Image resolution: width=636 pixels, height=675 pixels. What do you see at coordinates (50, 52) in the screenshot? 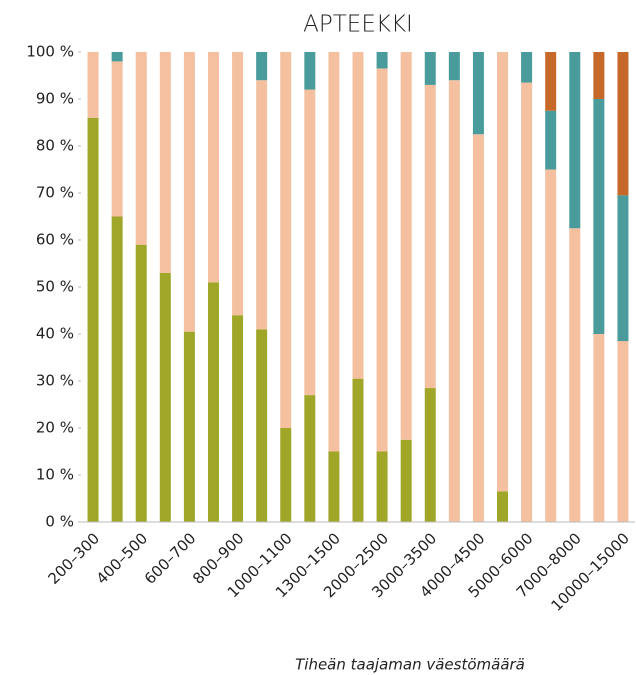
I see `y-tick-label: 100 %` at bounding box center [50, 52].